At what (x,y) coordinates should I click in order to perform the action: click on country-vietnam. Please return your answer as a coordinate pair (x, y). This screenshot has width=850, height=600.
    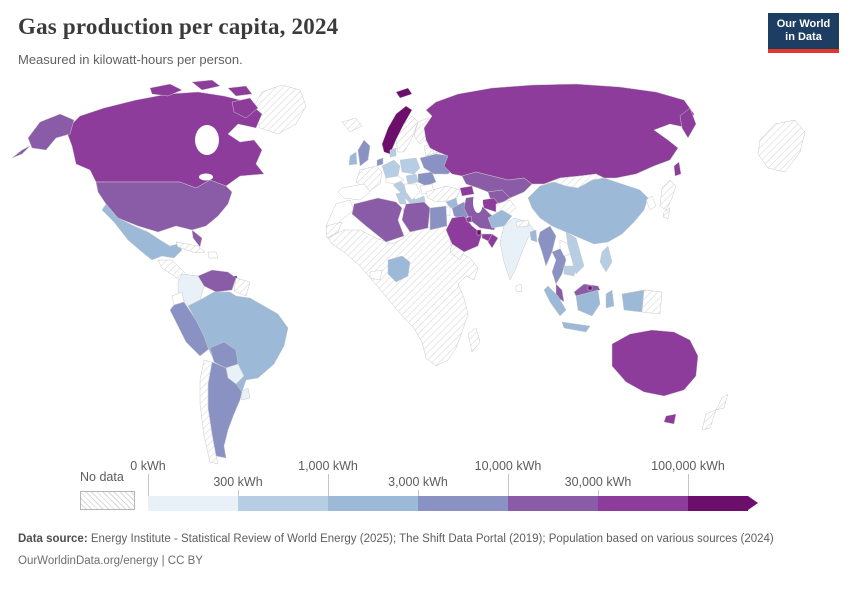
    Looking at the image, I should click on (575, 253).